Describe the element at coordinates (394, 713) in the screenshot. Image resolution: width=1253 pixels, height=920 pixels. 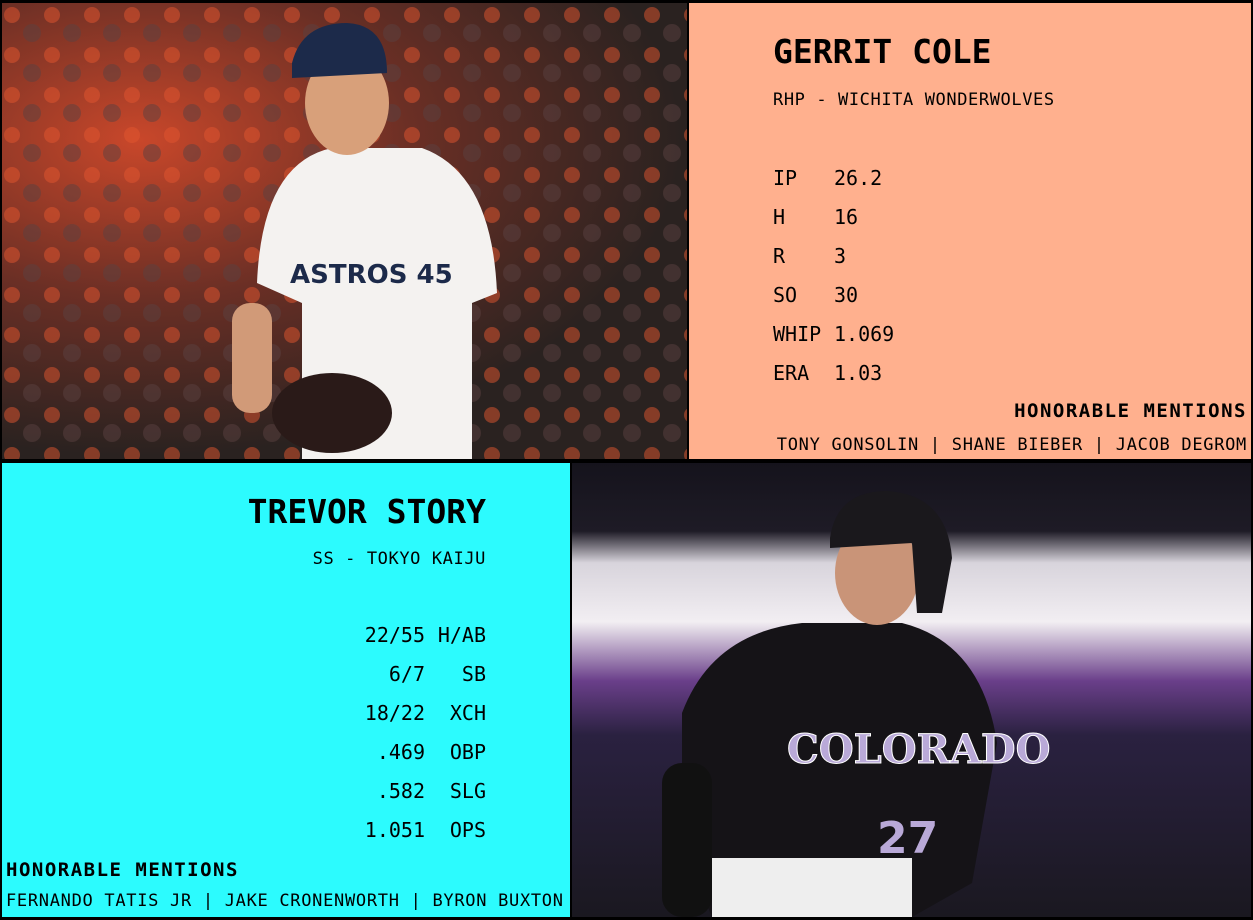
I see `stat-value: 18/22` at that location.